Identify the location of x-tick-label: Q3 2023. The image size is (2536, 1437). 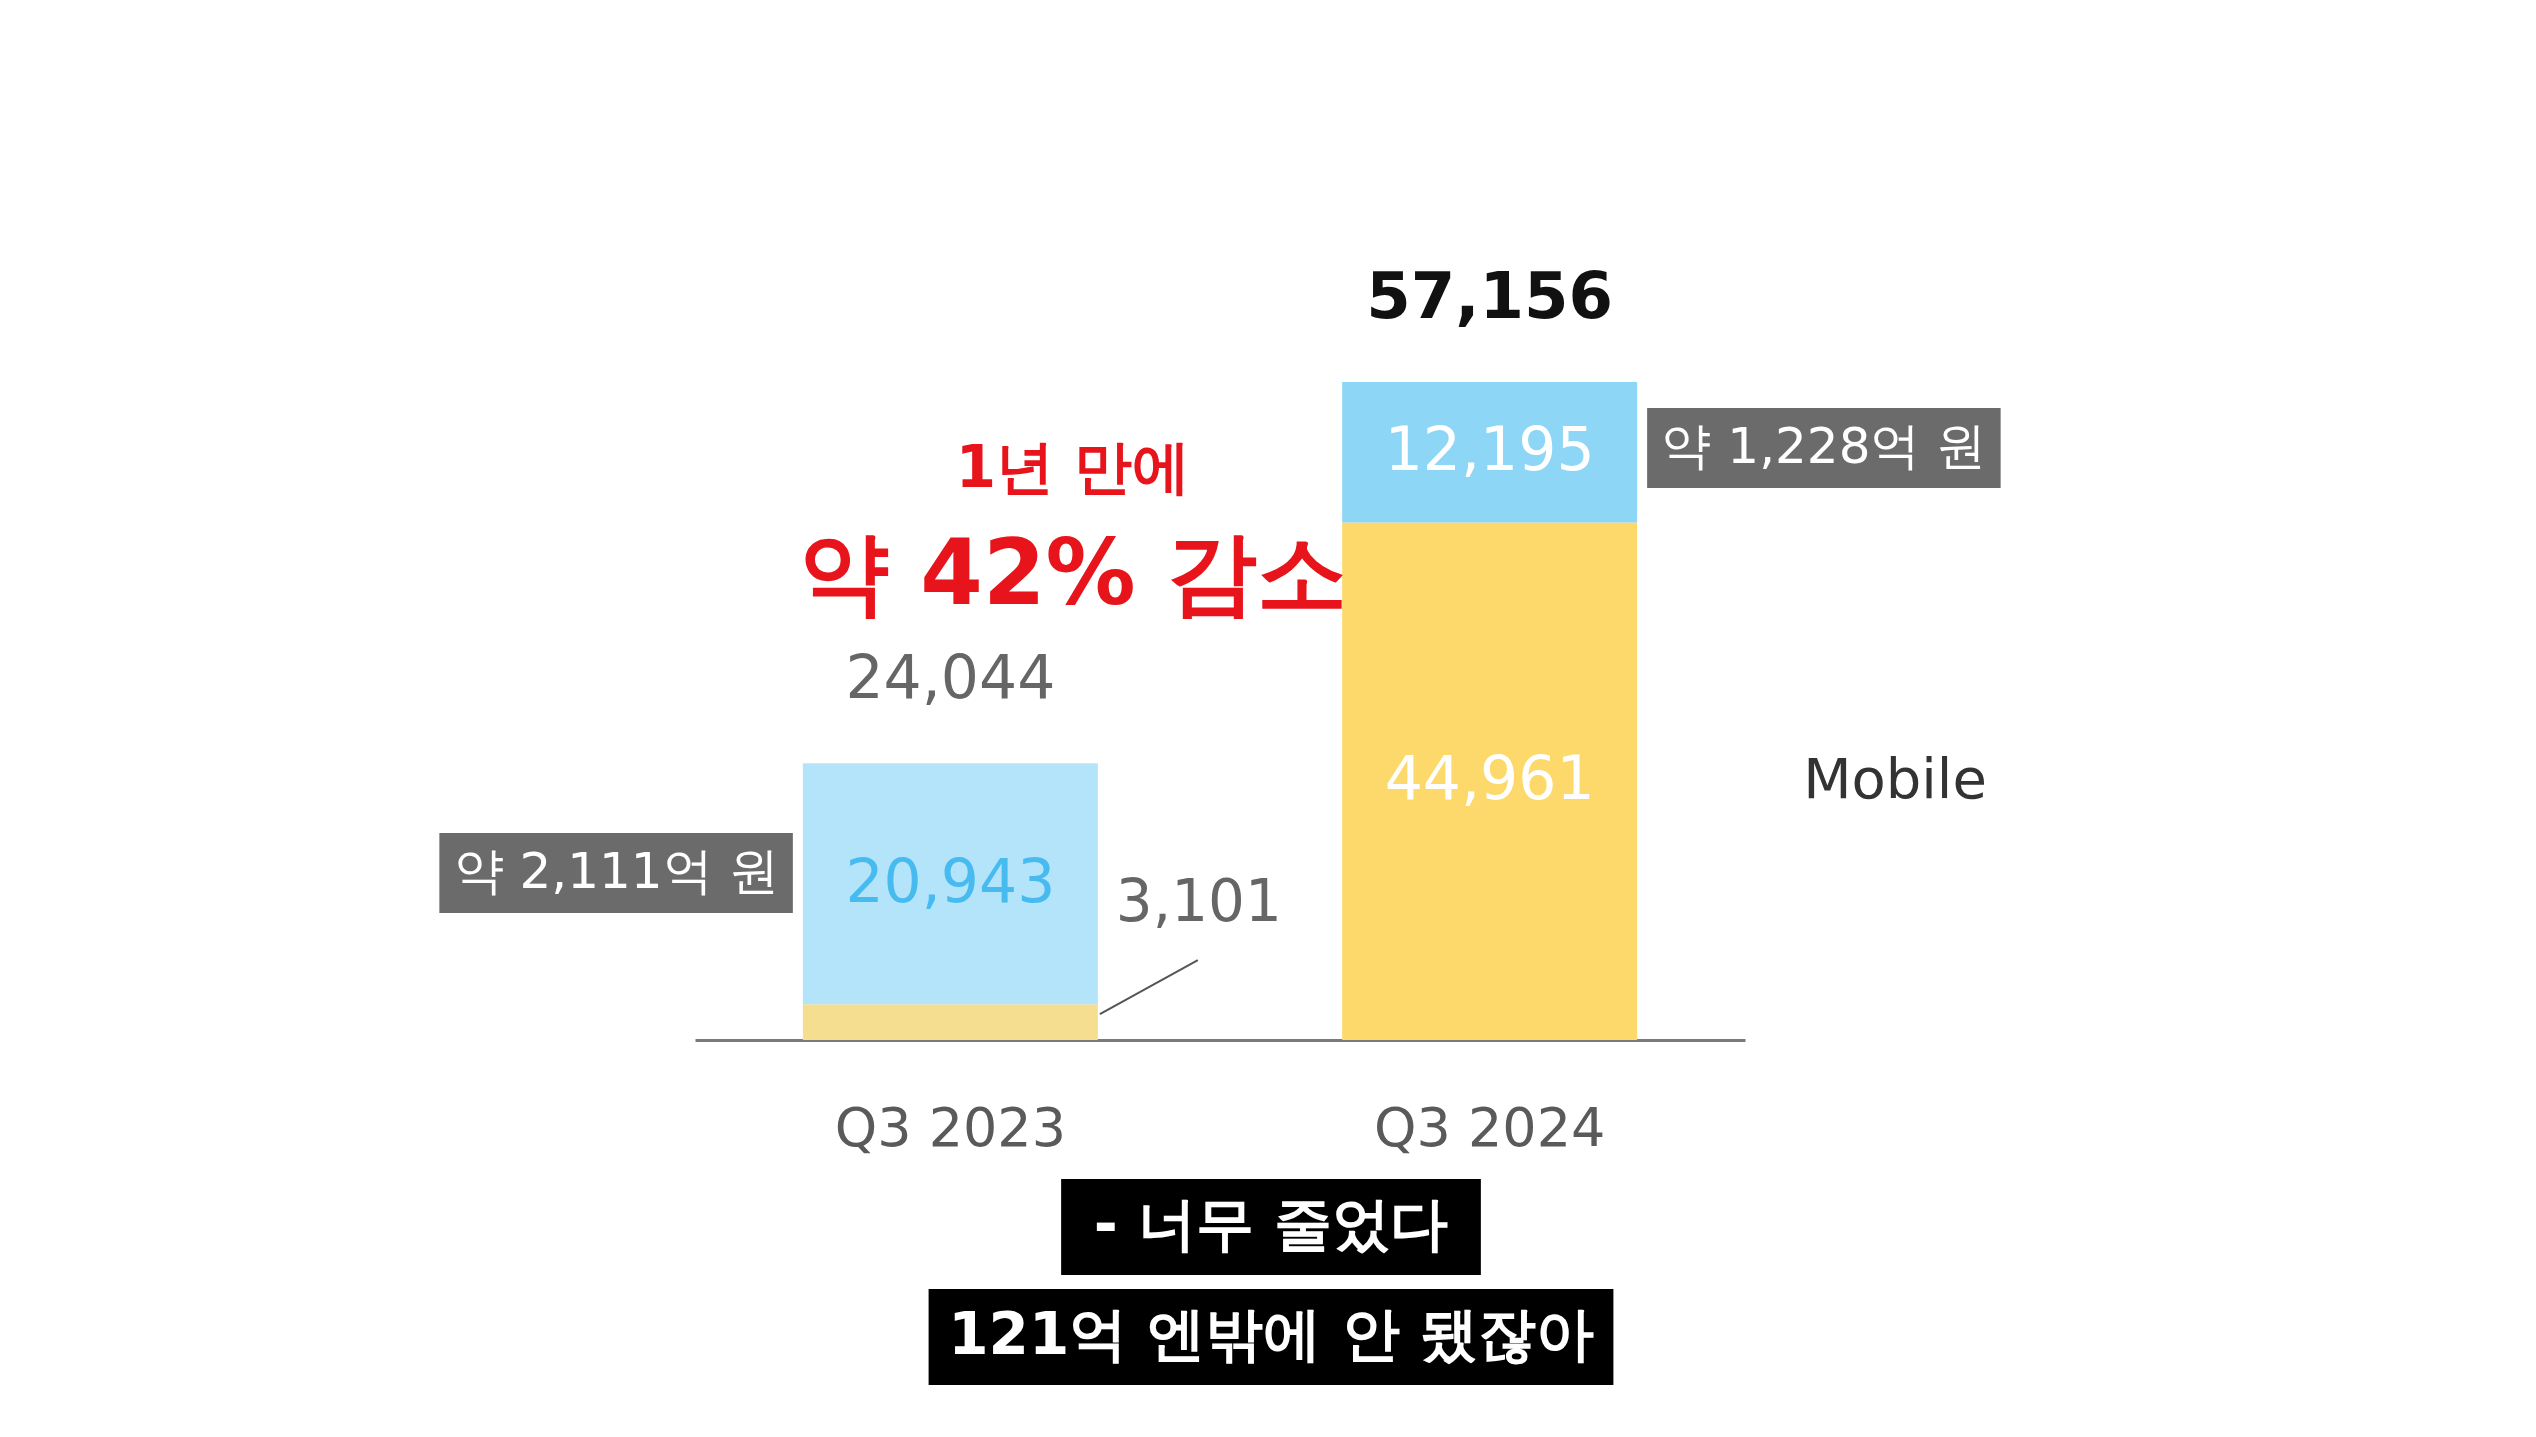
(950, 1127).